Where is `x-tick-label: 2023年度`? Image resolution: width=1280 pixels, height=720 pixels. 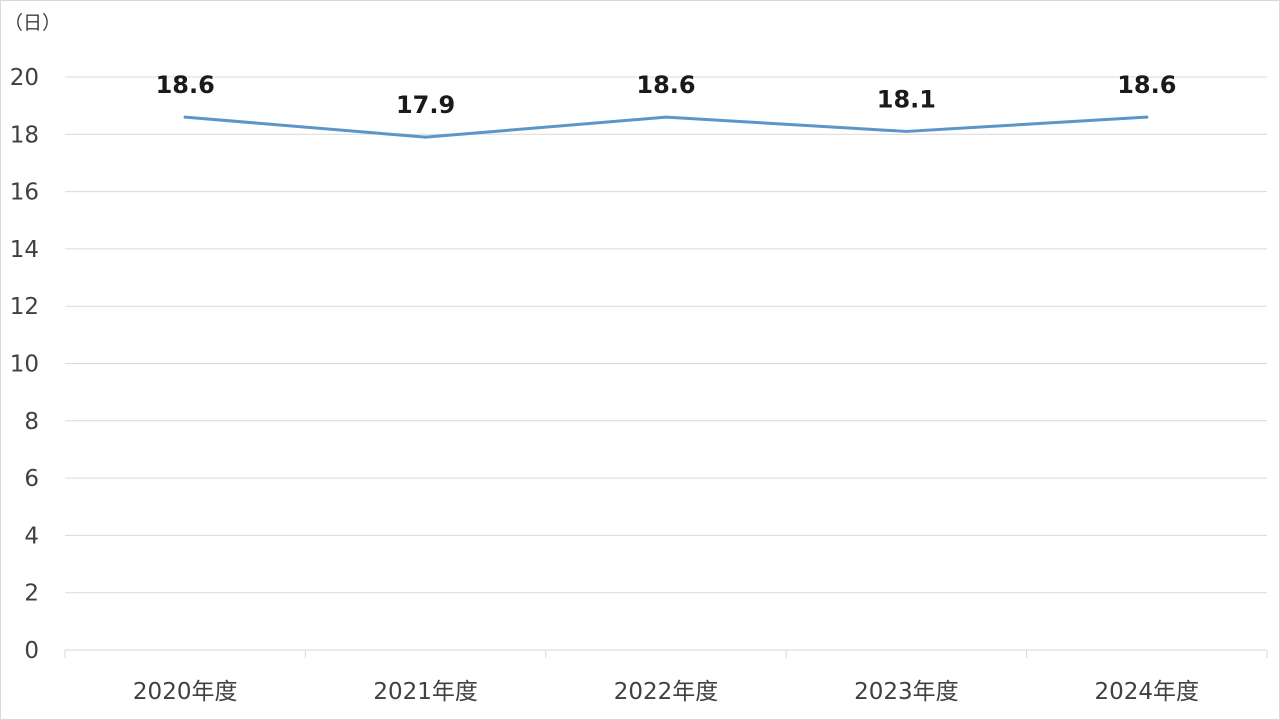
x-tick-label: 2023年度 is located at coordinates (906, 692).